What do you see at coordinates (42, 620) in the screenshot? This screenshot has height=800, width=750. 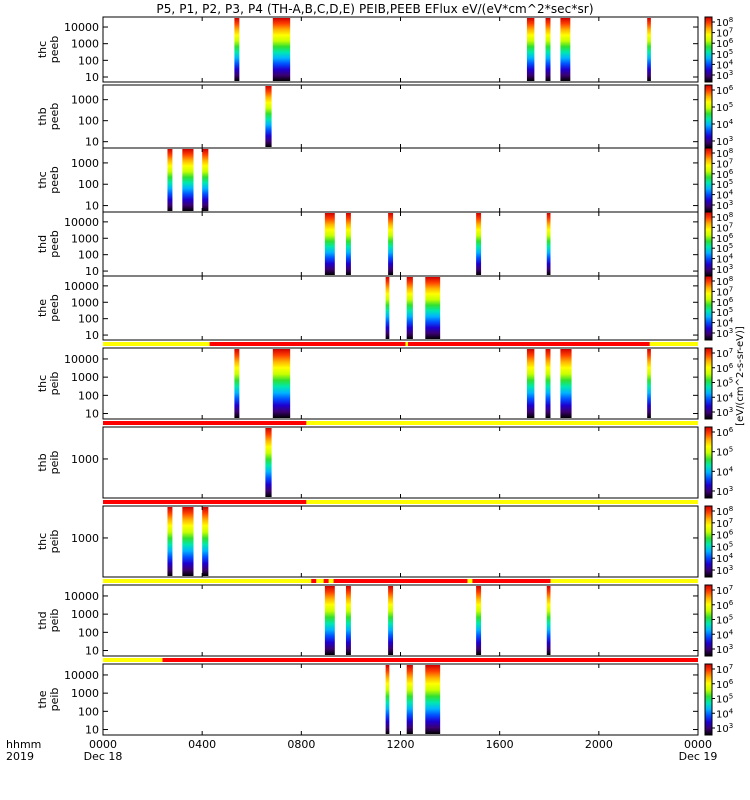 I see `panel-probe-label: thd` at bounding box center [42, 620].